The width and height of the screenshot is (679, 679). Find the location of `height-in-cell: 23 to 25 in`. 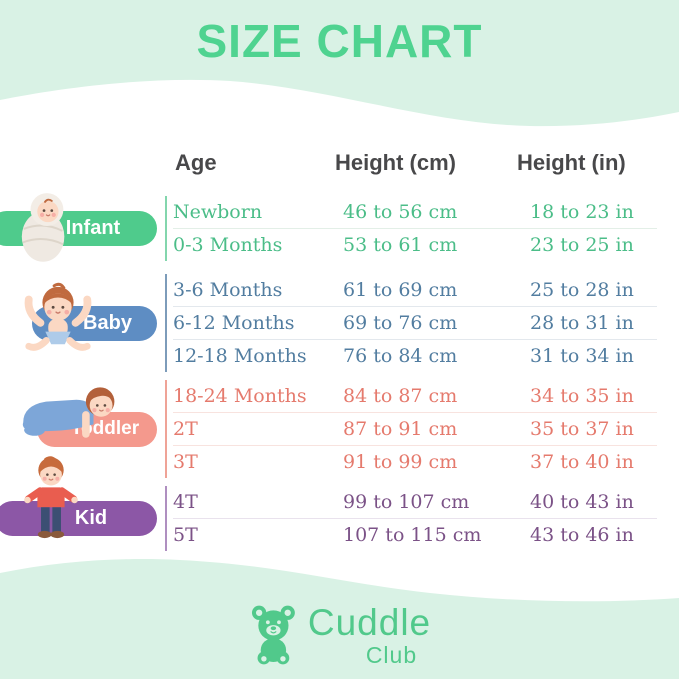

height-in-cell: 23 to 25 in is located at coordinates (582, 245).